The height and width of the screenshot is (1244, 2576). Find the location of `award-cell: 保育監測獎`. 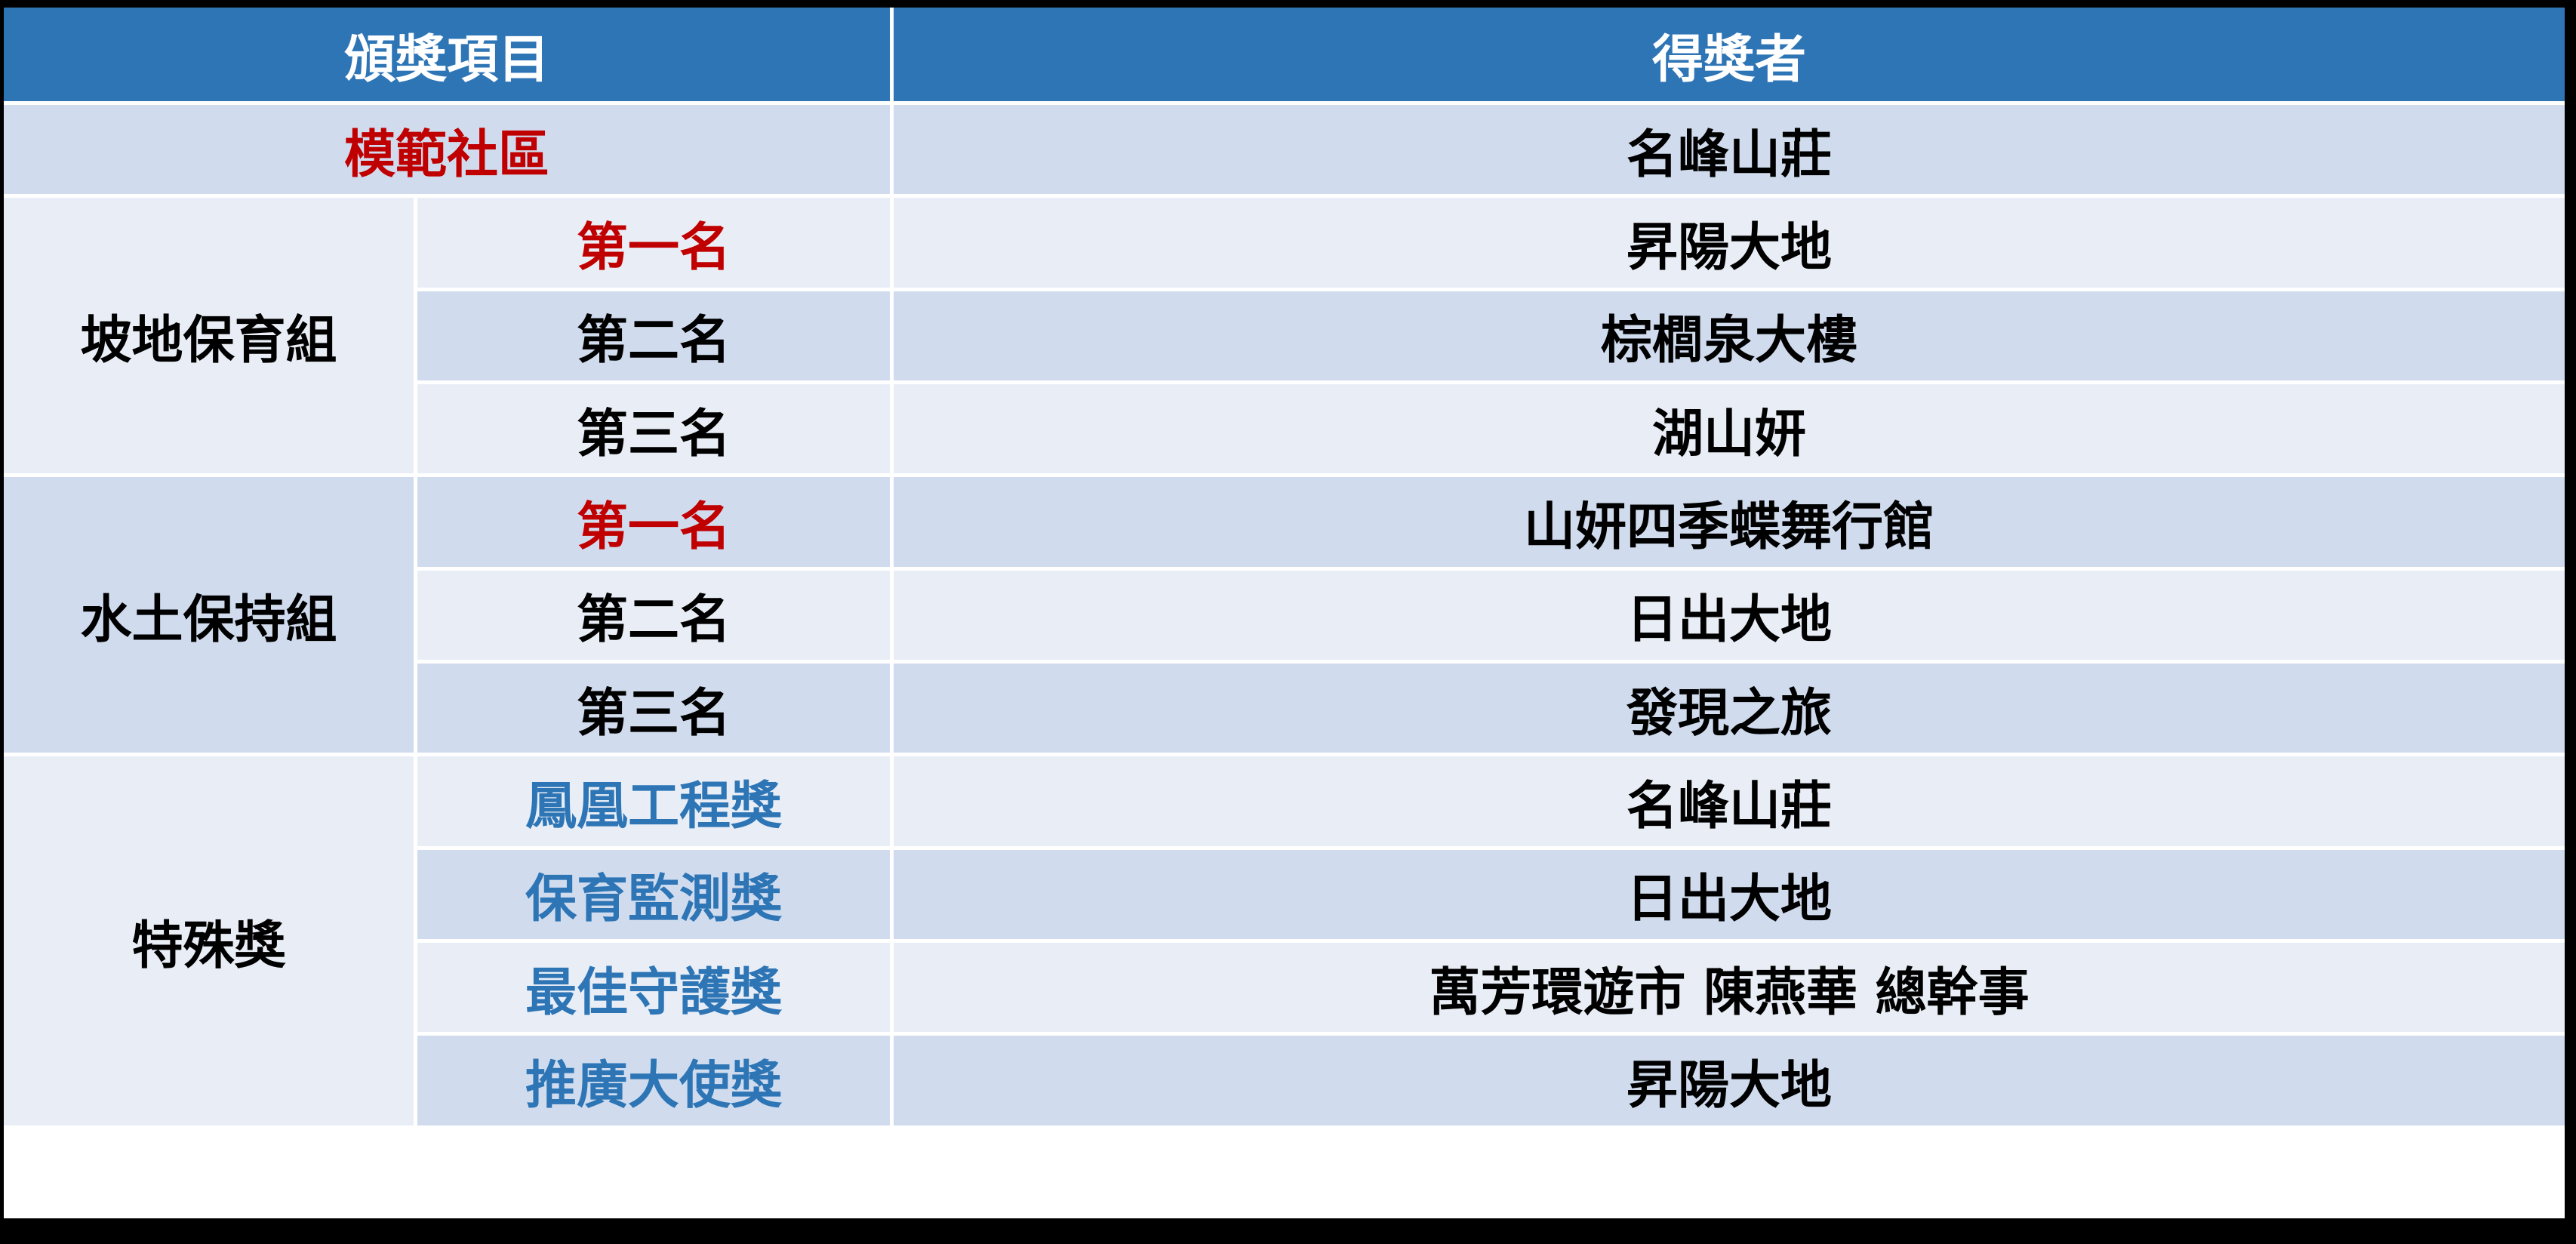

award-cell: 保育監測獎 is located at coordinates (653, 894).